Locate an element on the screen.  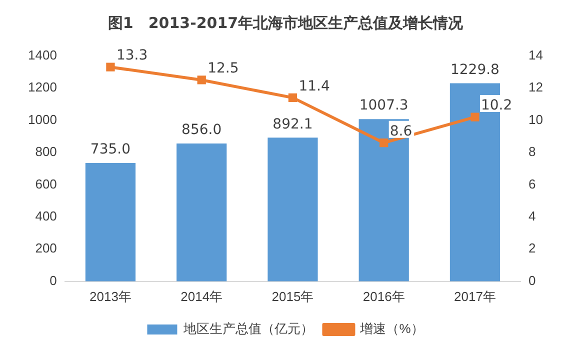
x-tick-label: 2014年 is located at coordinates (201, 296).